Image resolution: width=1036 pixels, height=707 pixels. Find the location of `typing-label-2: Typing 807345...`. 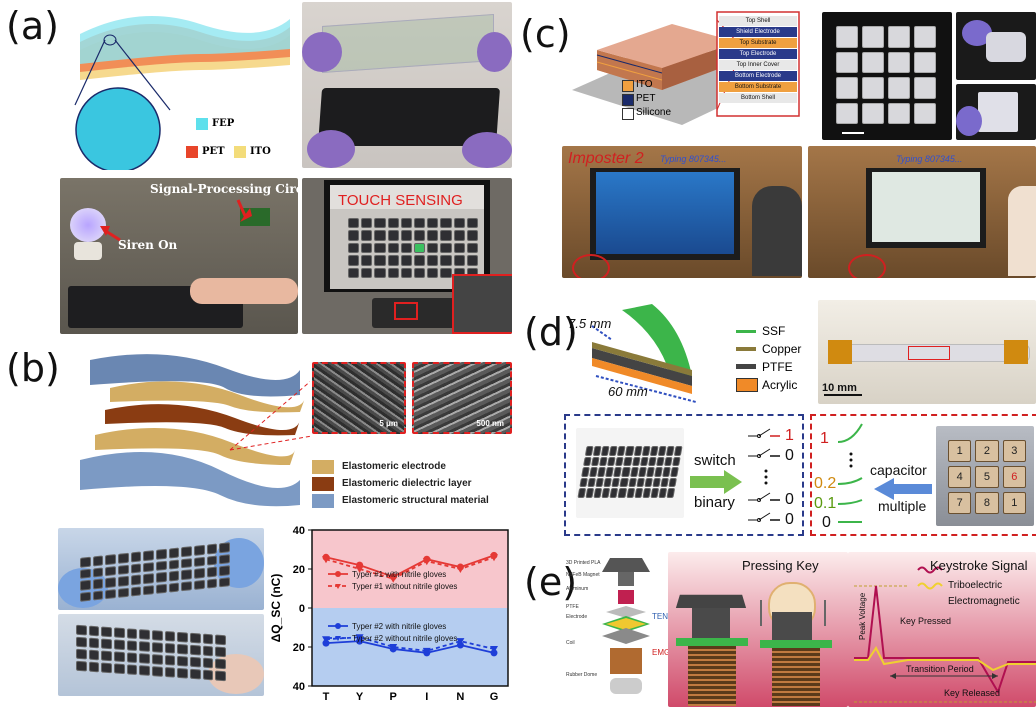

typing-label-2: Typing 807345... is located at coordinates (929, 159).